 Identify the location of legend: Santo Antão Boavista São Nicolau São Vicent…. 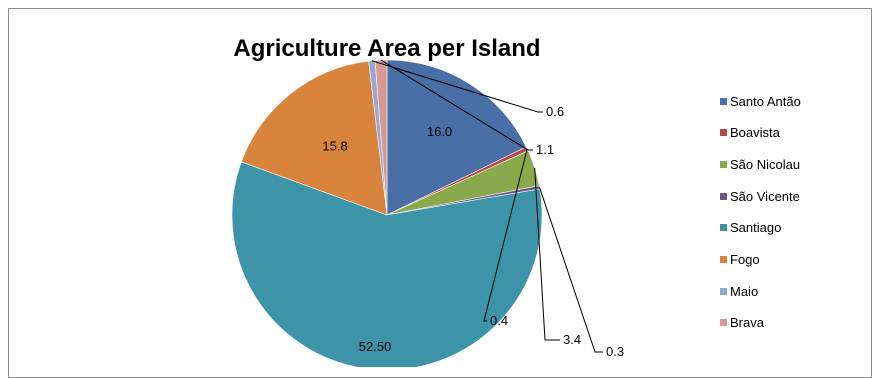
(795, 219).